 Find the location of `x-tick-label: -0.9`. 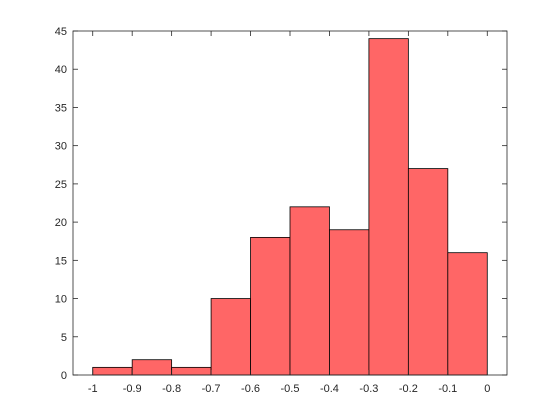

x-tick-label: -0.9 is located at coordinates (132, 389).